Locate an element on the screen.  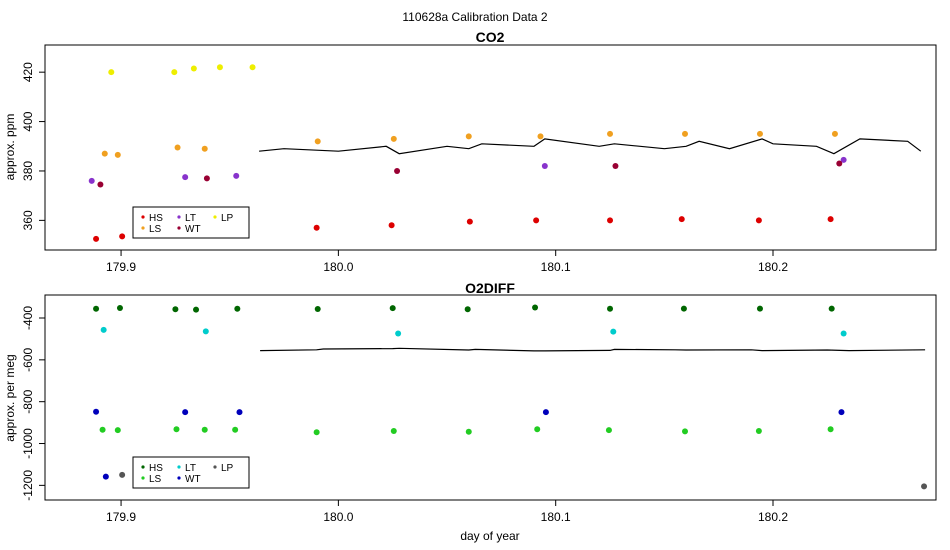
o2diff-ylabel: approx. per meg is located at coordinates (10, 397).